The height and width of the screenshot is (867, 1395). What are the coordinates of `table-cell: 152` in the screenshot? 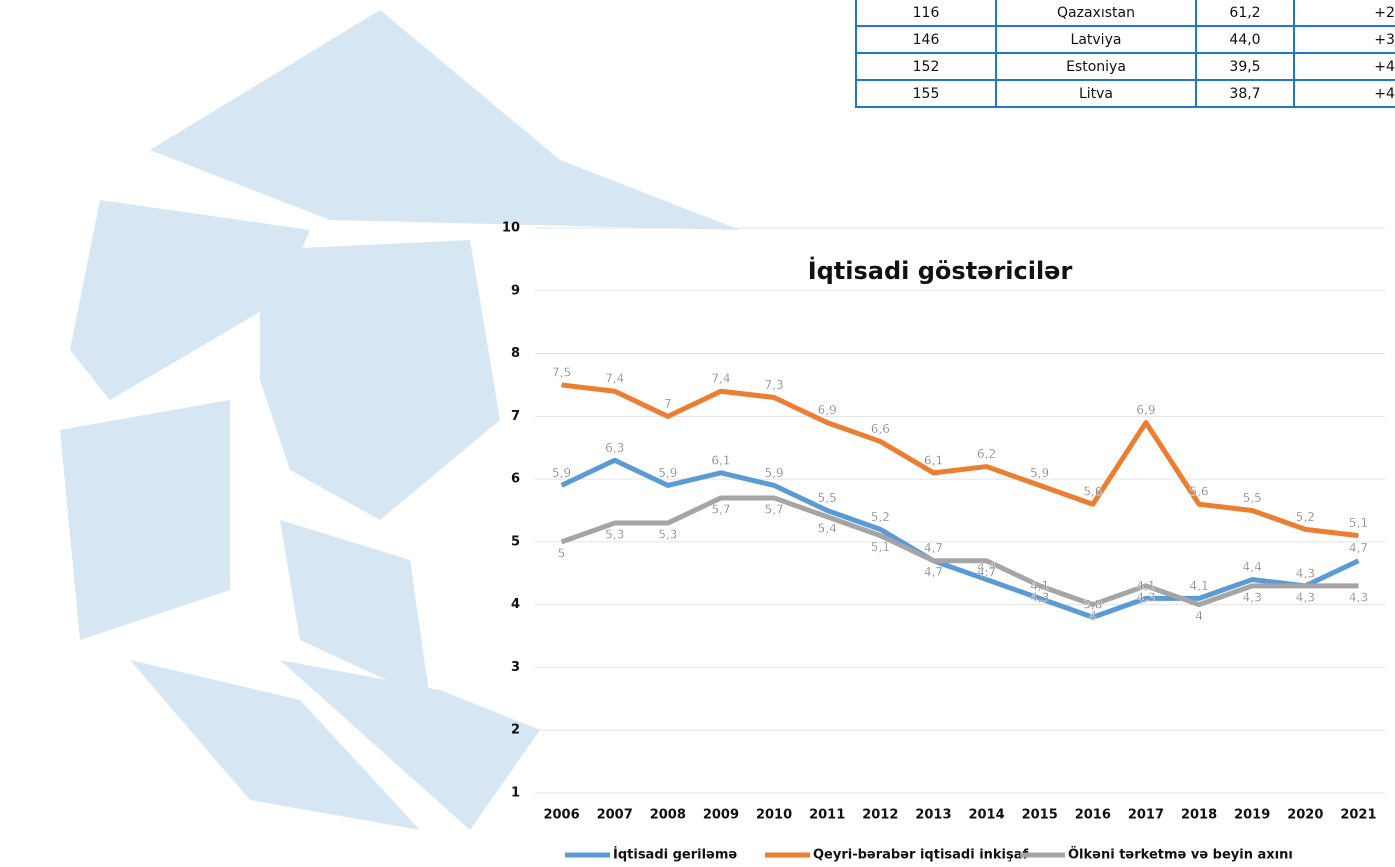 It's located at (926, 66).